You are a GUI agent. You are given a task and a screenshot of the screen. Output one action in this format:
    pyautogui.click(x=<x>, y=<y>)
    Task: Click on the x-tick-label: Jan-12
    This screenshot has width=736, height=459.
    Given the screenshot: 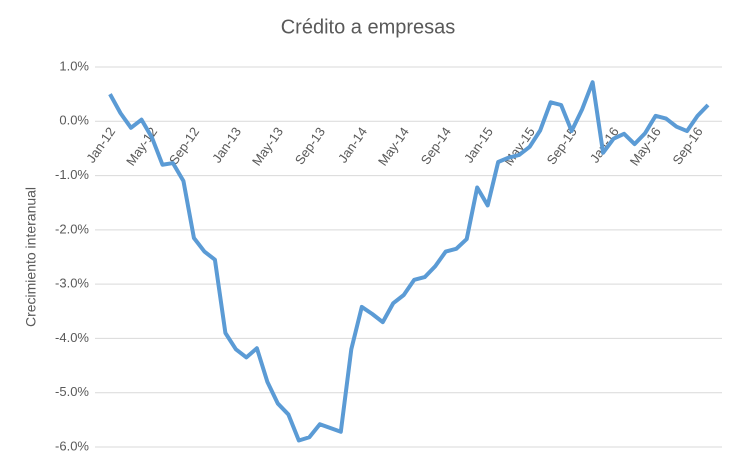 What is the action you would take?
    pyautogui.click(x=100, y=144)
    